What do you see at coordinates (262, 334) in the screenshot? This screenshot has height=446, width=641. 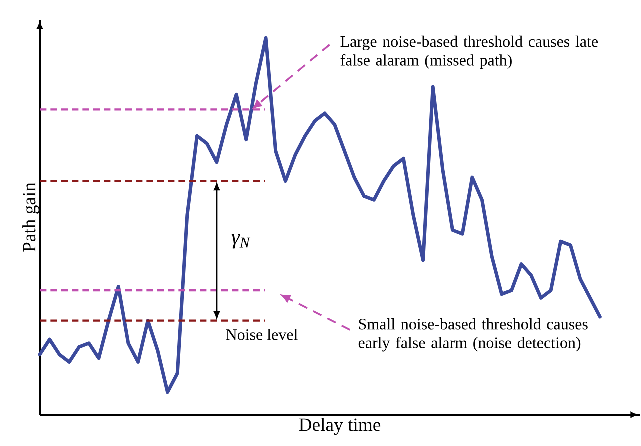 I see `ref-line-label: Noise level` at bounding box center [262, 334].